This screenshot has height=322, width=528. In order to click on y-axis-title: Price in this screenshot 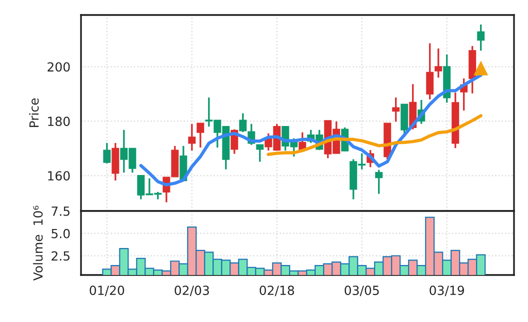, I will do `click(34, 113)`.